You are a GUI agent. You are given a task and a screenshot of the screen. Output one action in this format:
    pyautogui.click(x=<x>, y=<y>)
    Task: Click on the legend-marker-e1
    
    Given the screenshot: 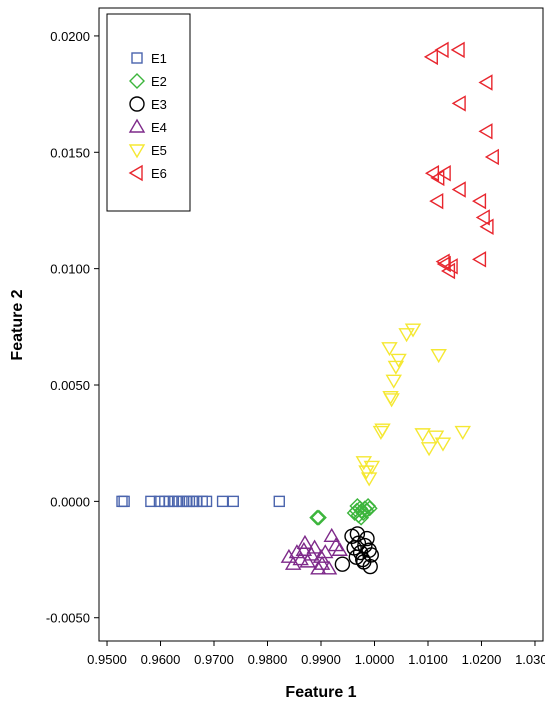 What is the action you would take?
    pyautogui.click(x=137, y=58)
    